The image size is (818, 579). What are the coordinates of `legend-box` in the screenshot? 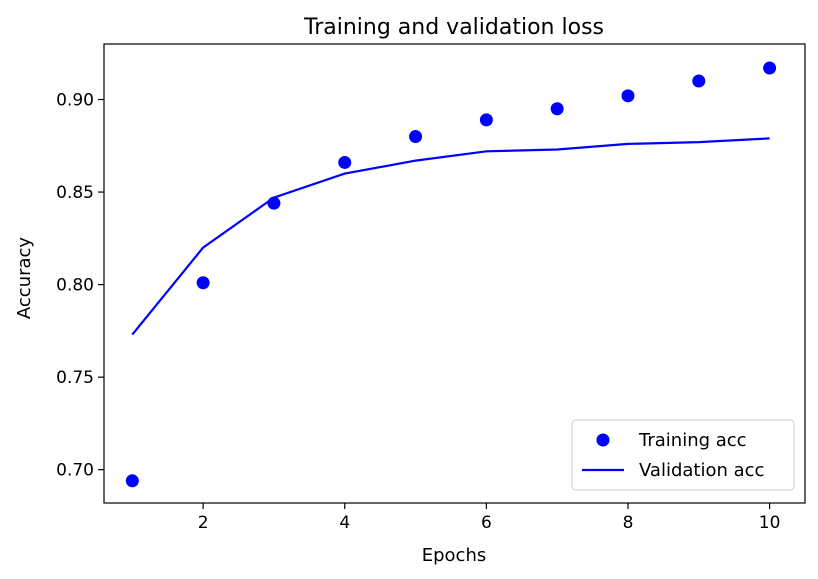 It's located at (683, 455).